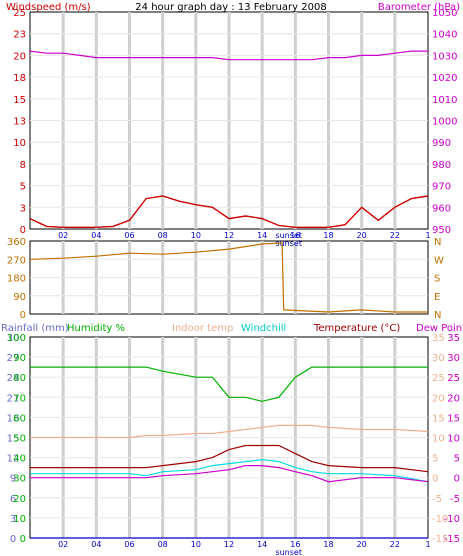  What do you see at coordinates (438, 398) in the screenshot?
I see `indoor-tick-label: 20` at bounding box center [438, 398].